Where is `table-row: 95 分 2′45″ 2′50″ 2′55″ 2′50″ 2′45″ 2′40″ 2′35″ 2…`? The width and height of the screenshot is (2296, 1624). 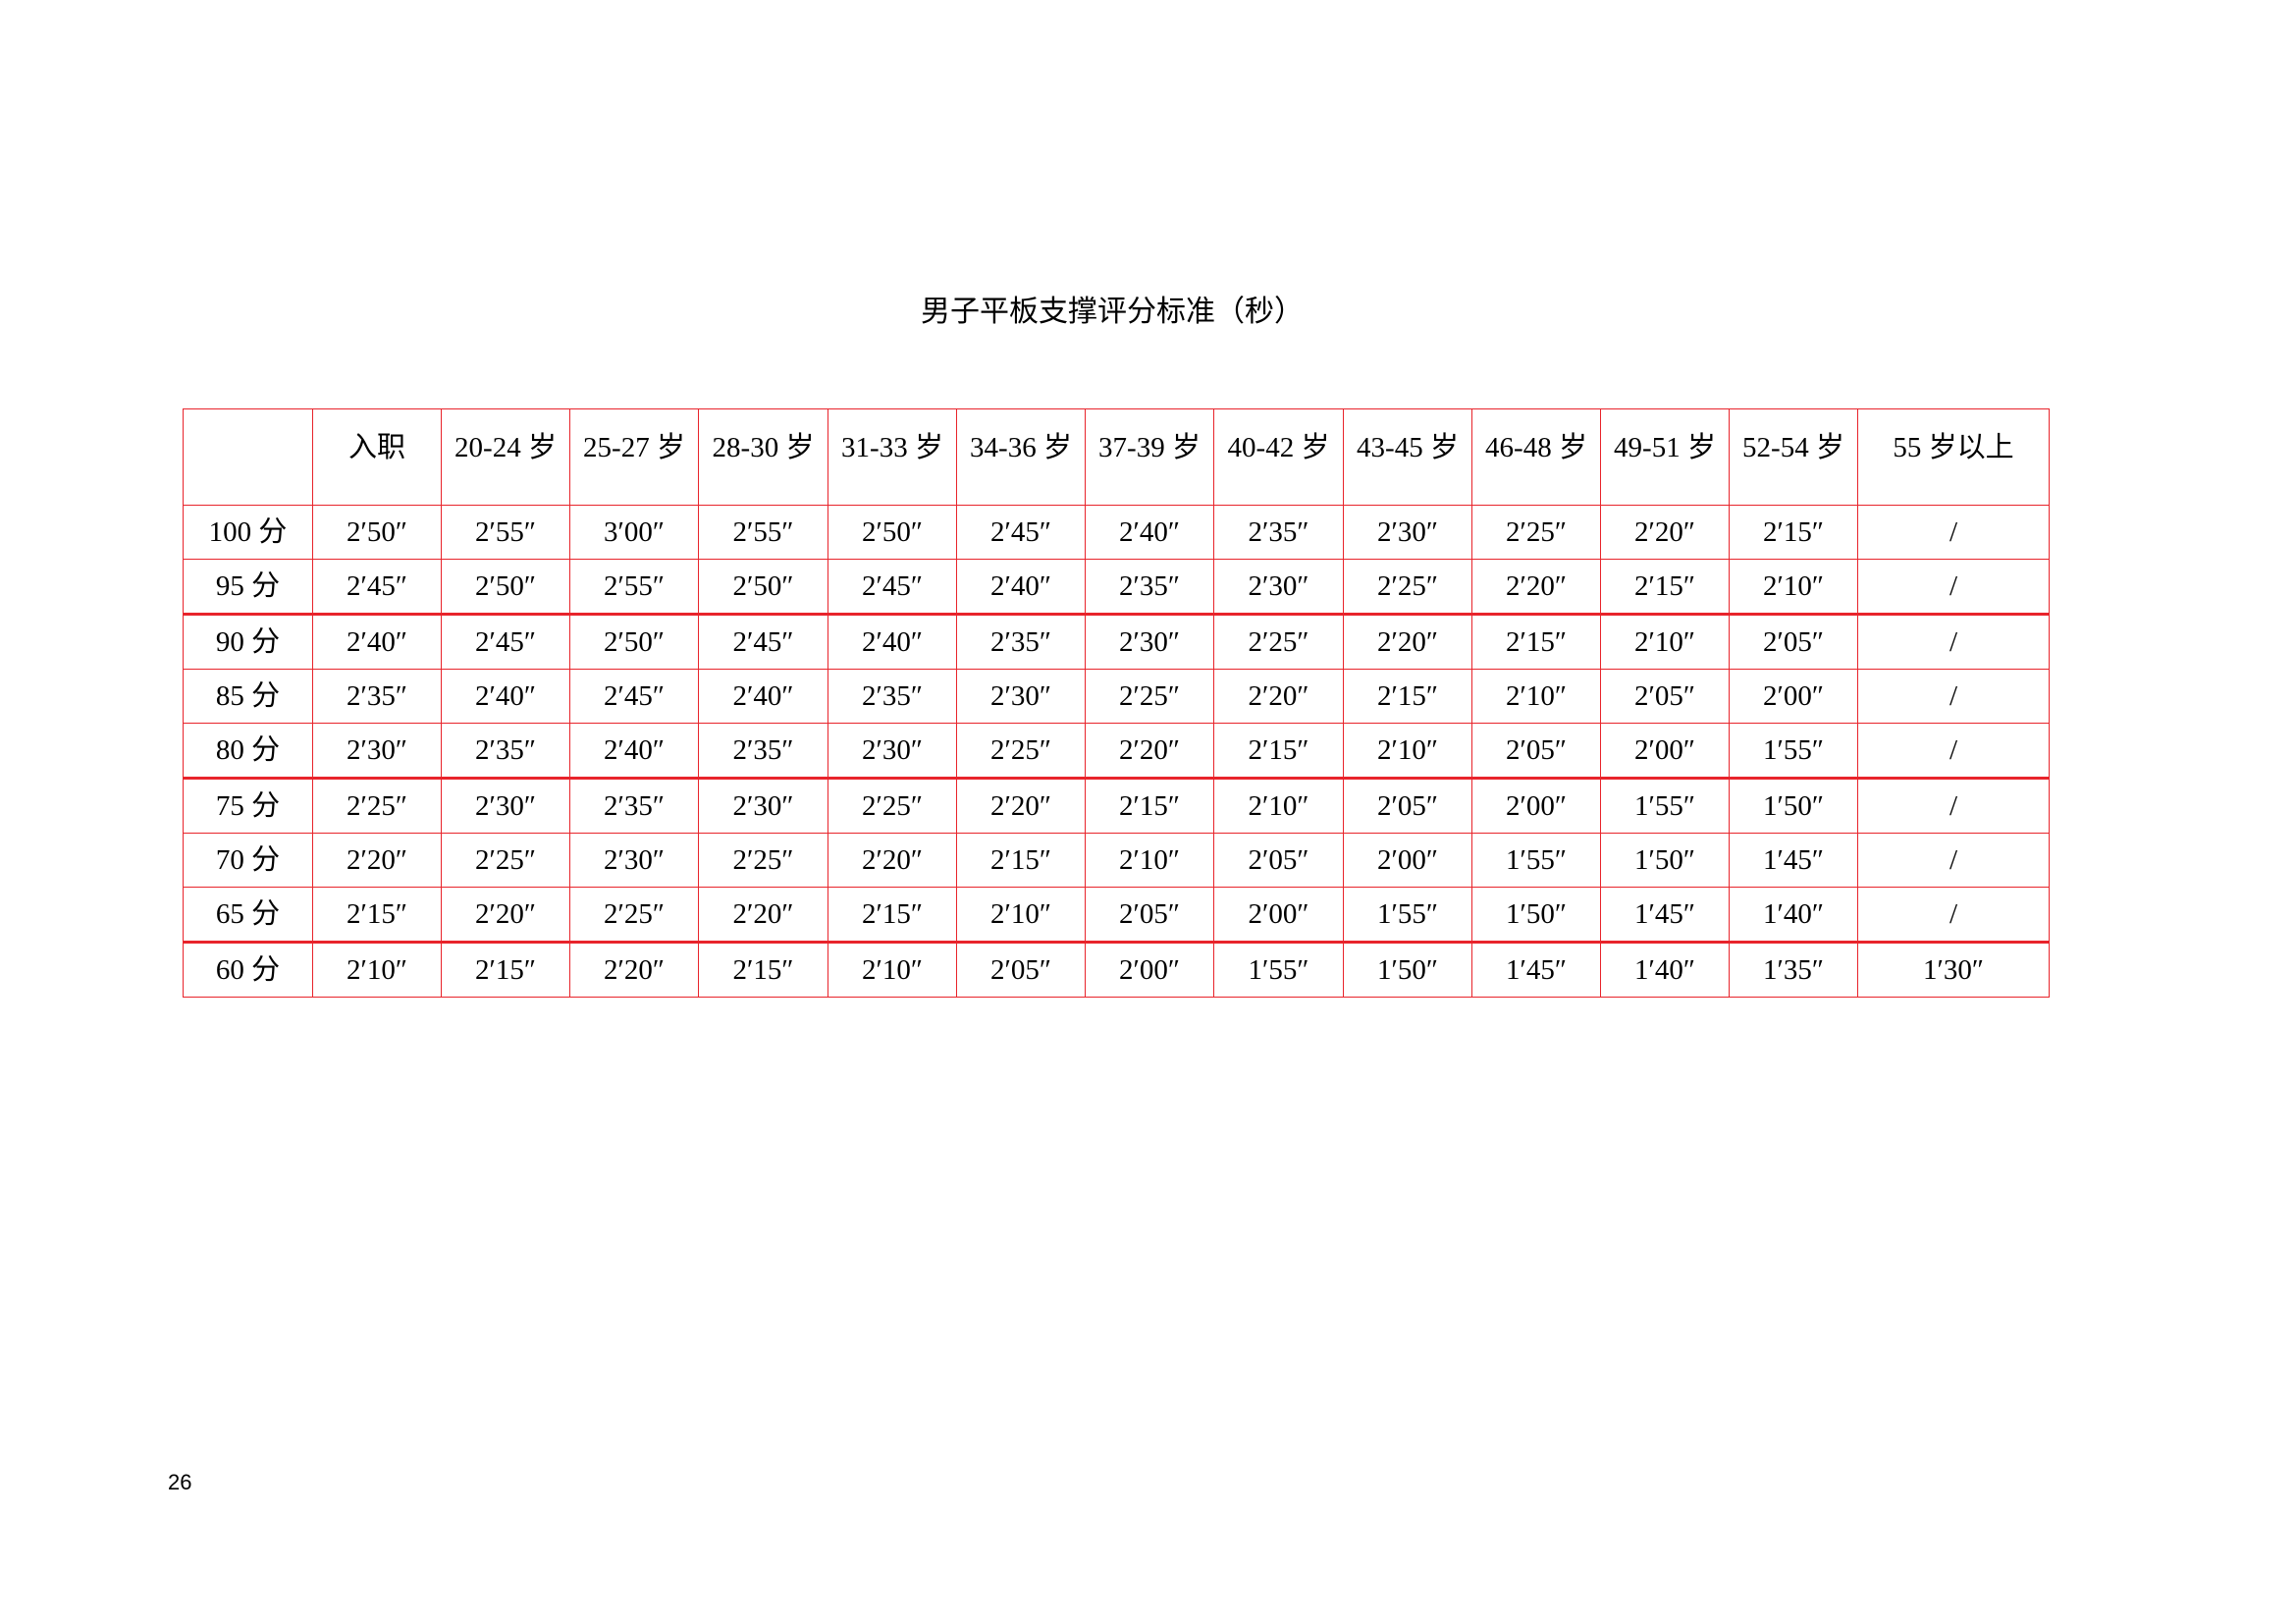
table-row: 95 分 2′45″ 2′50″ 2′55″ 2′50″ 2′45″ 2′40″ 2′35″ 2… is located at coordinates (1116, 587).